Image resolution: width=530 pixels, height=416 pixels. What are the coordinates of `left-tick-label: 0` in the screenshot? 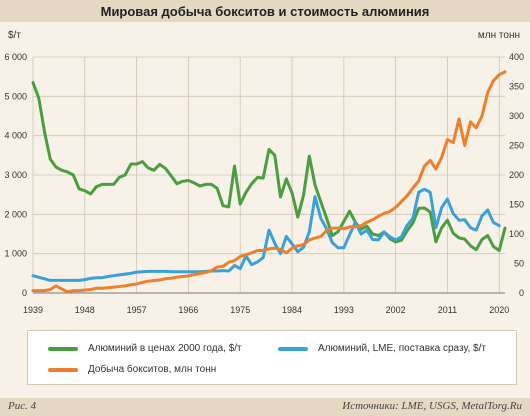 It's located at (24, 293).